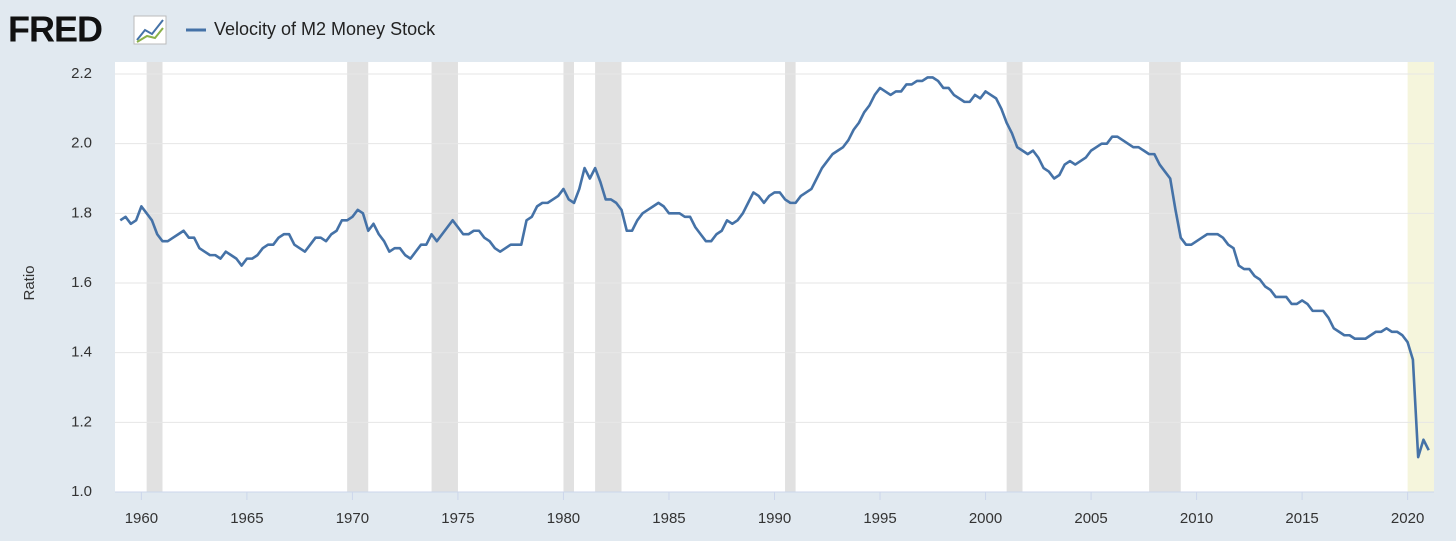 The image size is (1456, 541). What do you see at coordinates (325, 29) in the screenshot?
I see `legend-label: Velocity of M2 Money Stock` at bounding box center [325, 29].